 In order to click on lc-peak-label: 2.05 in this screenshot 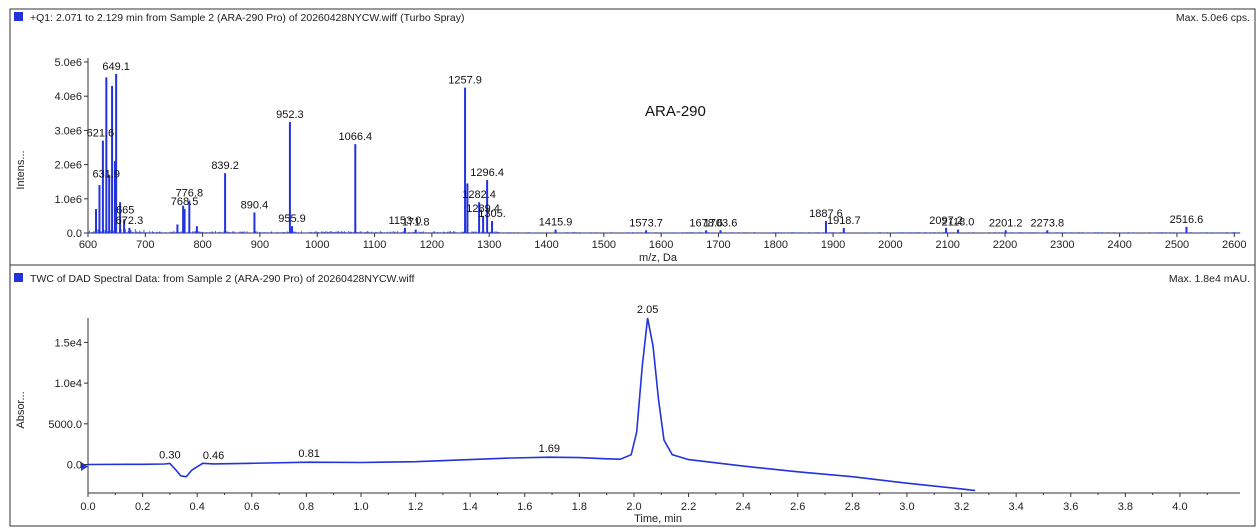, I will do `click(647, 310)`.